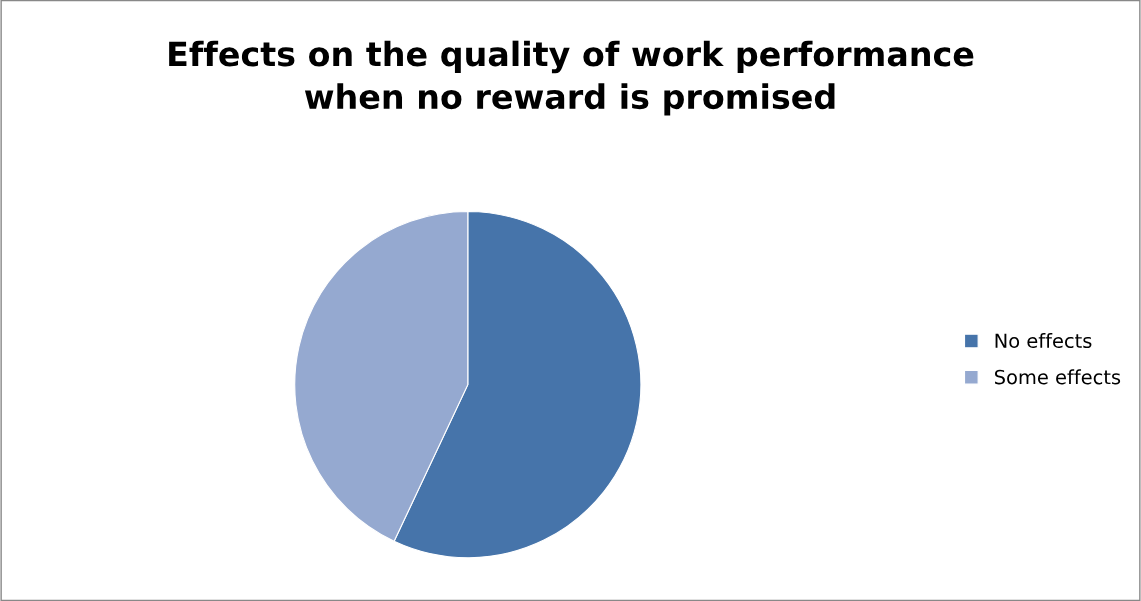 This screenshot has width=1141, height=601. Describe the element at coordinates (1057, 377) in the screenshot. I see `legend-label: Some effects` at that location.